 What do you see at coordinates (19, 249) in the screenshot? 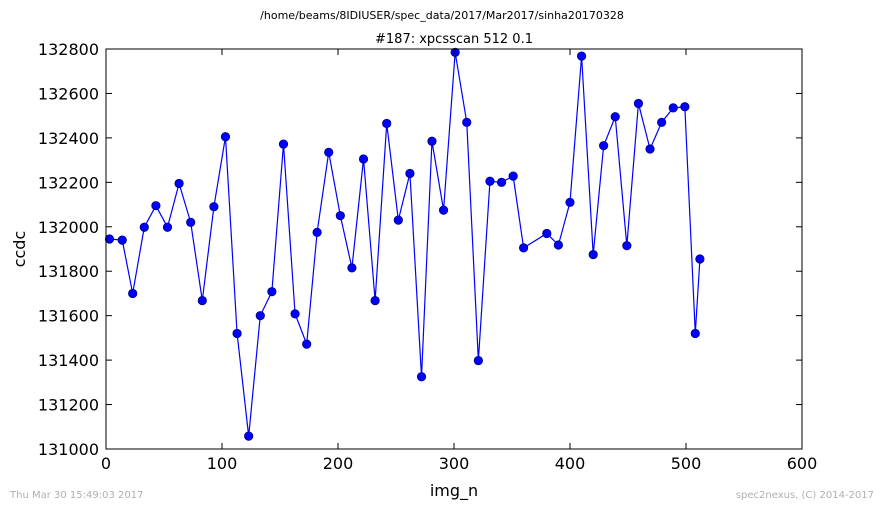
I see `y-axis-label: ccdc` at bounding box center [19, 249].